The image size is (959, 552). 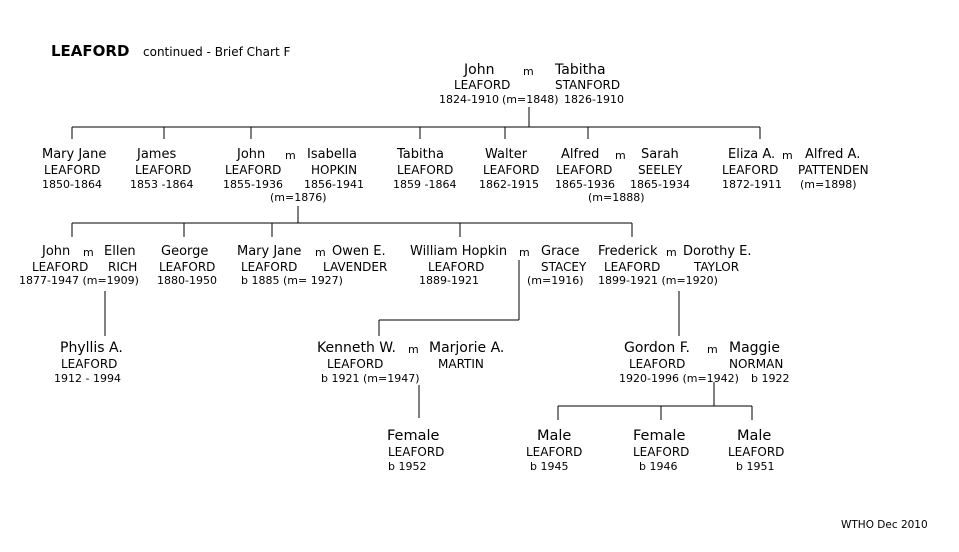 What do you see at coordinates (269, 251) in the screenshot?
I see `gen3-mary-jane-given: Mary Jane` at bounding box center [269, 251].